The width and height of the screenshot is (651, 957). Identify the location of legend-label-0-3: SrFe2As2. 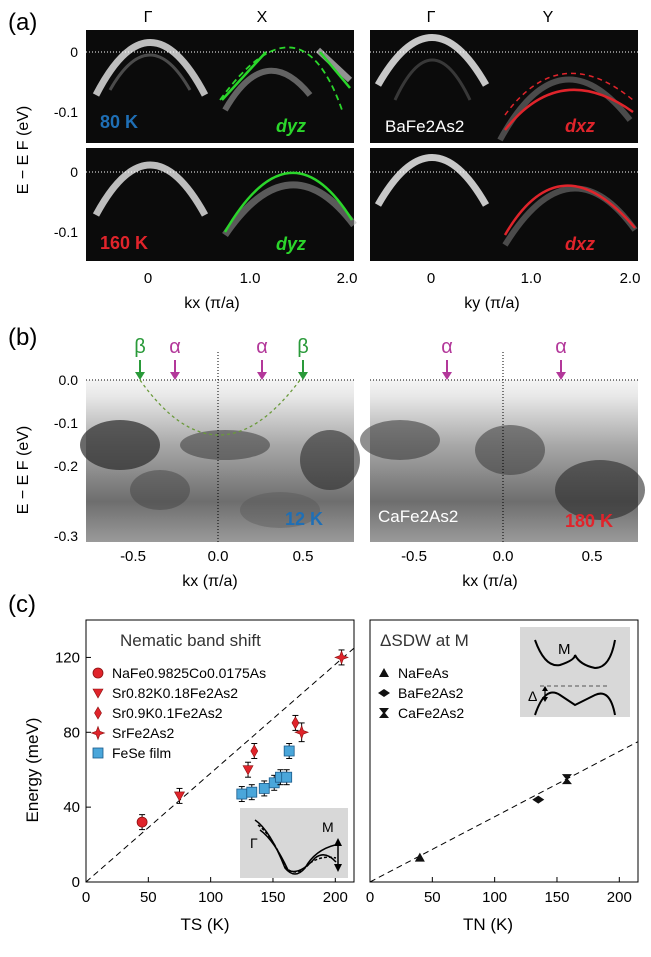
(143, 733).